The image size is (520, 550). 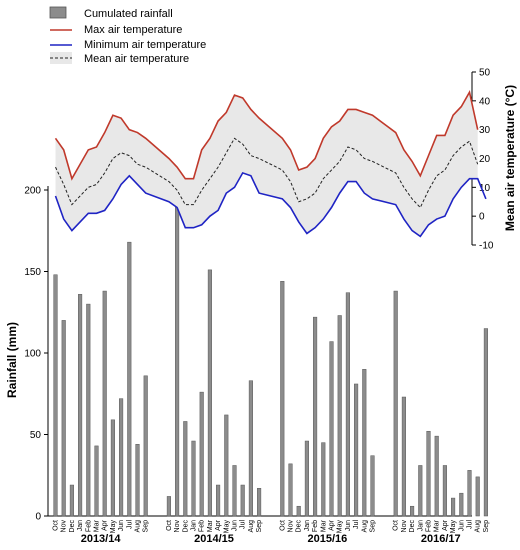 What do you see at coordinates (485, 188) in the screenshot?
I see `y-right-tick-label: 10` at bounding box center [485, 188].